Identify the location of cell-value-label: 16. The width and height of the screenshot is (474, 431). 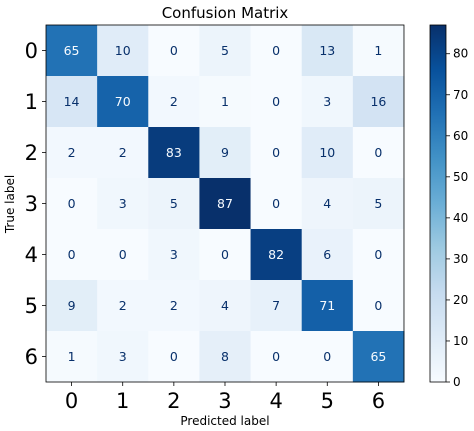
(378, 101).